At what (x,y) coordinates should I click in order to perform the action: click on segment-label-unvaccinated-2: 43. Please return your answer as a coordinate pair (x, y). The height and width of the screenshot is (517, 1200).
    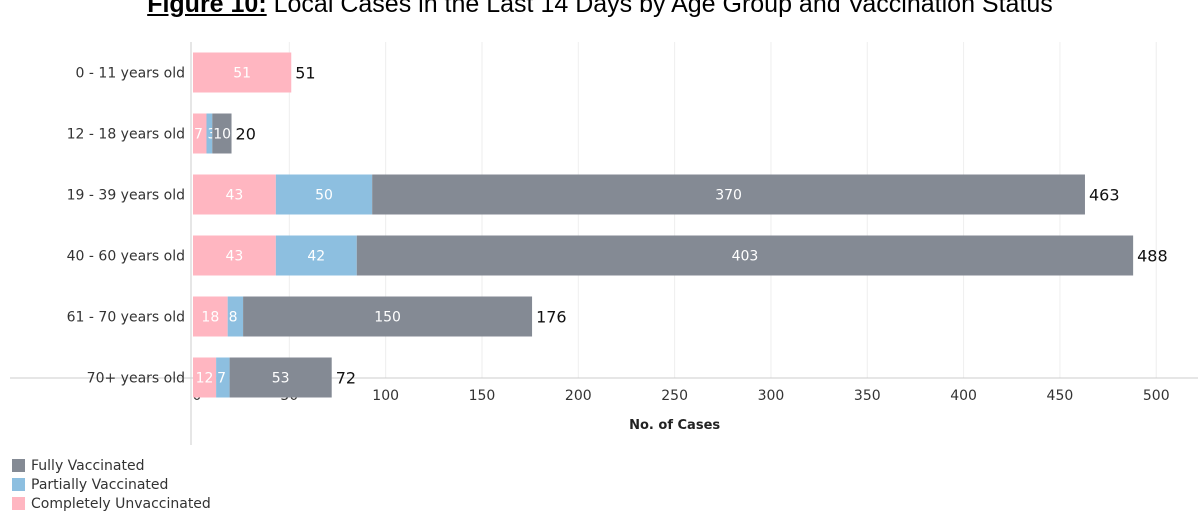
    Looking at the image, I should click on (235, 196).